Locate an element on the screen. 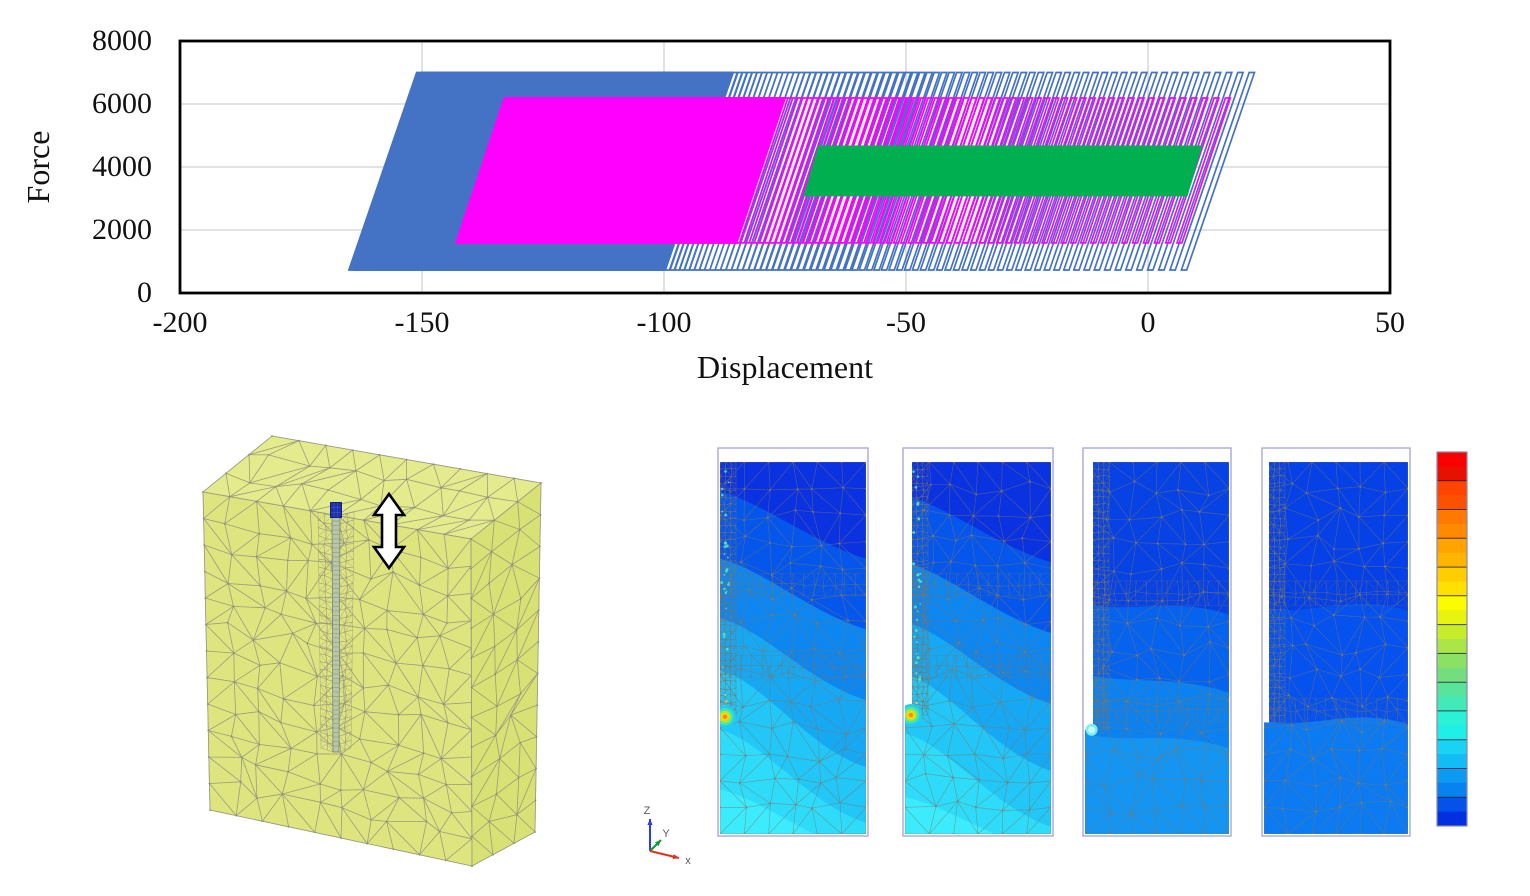 Image resolution: width=1530 pixels, height=896 pixels. y-tick-2000: 2000 is located at coordinates (122, 229).